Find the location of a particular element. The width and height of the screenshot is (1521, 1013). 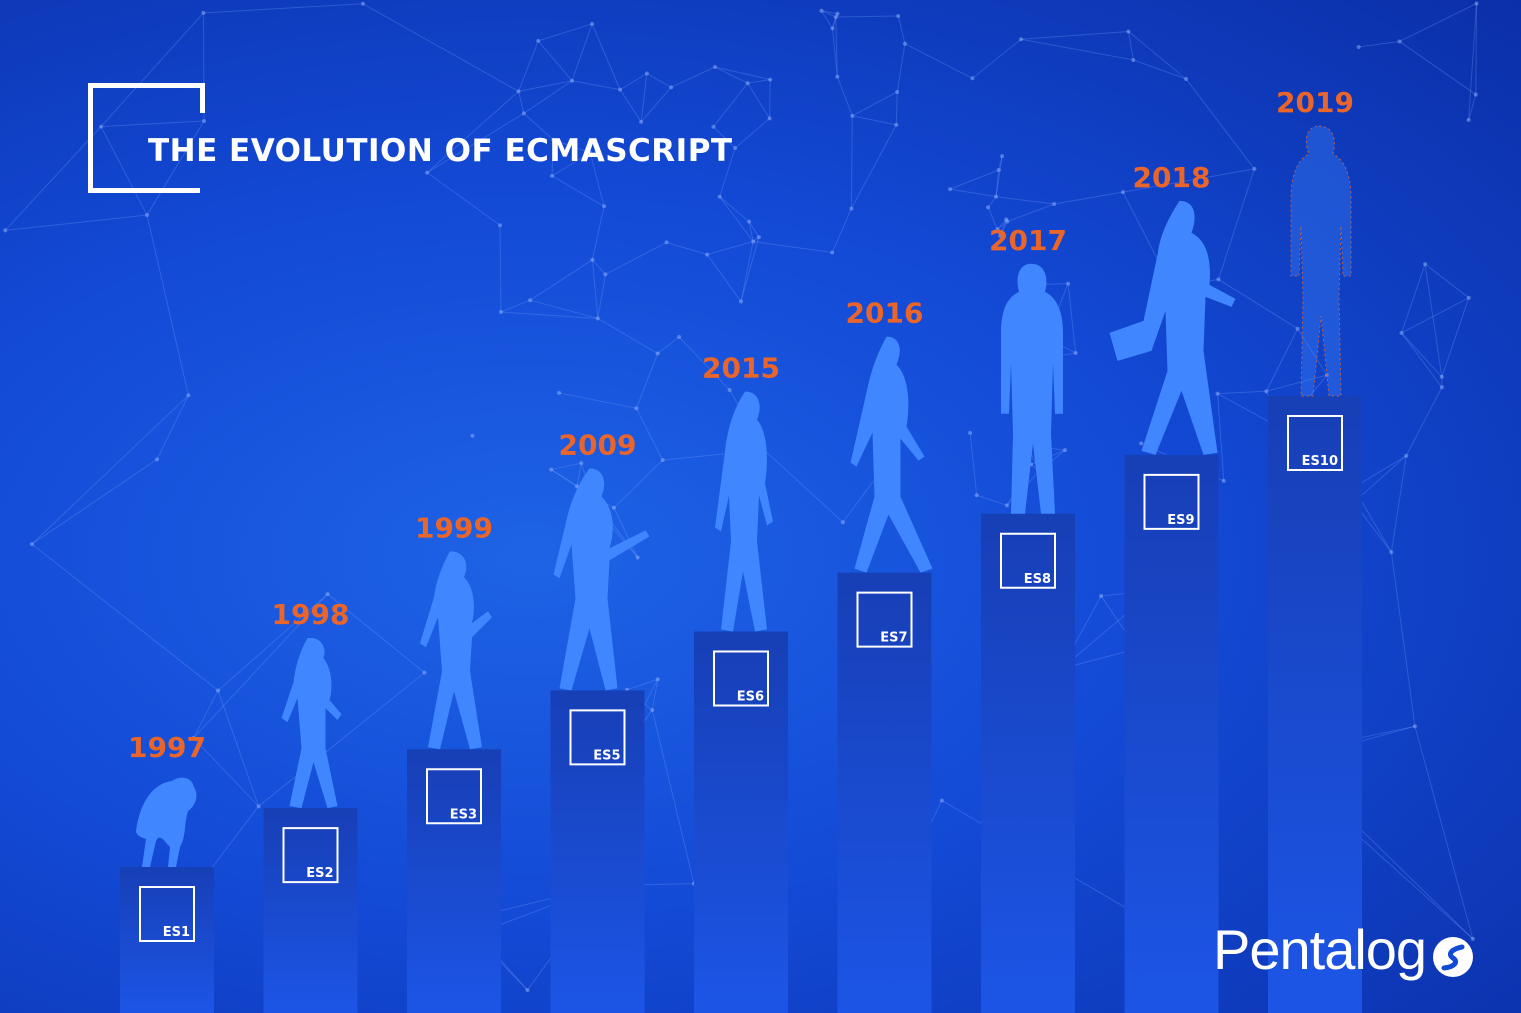

step-group: 1999 ES3 is located at coordinates (454, 762).